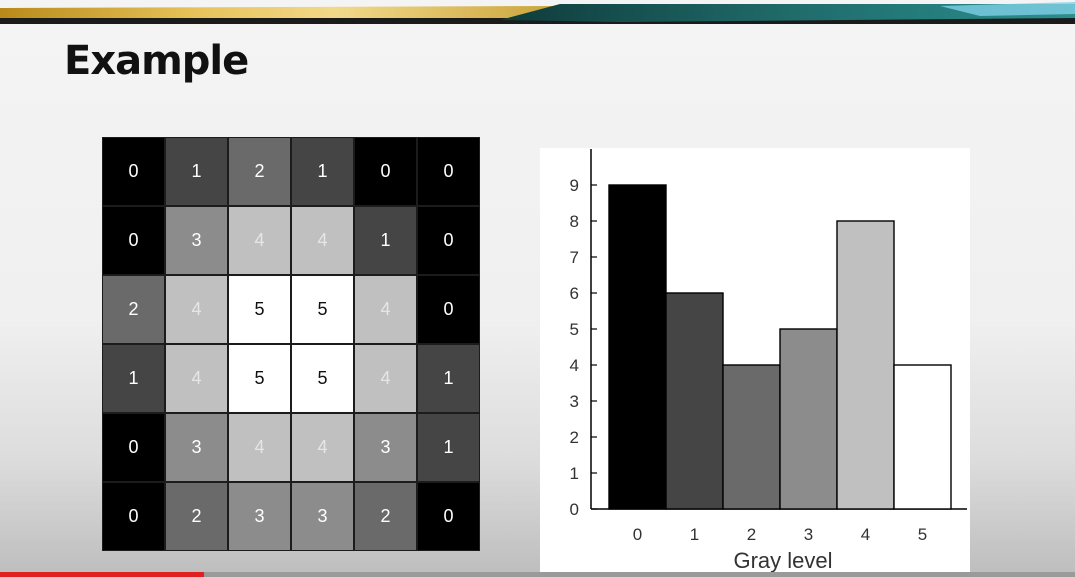  Describe the element at coordinates (751, 534) in the screenshot. I see `x-tick-label: 2` at that location.